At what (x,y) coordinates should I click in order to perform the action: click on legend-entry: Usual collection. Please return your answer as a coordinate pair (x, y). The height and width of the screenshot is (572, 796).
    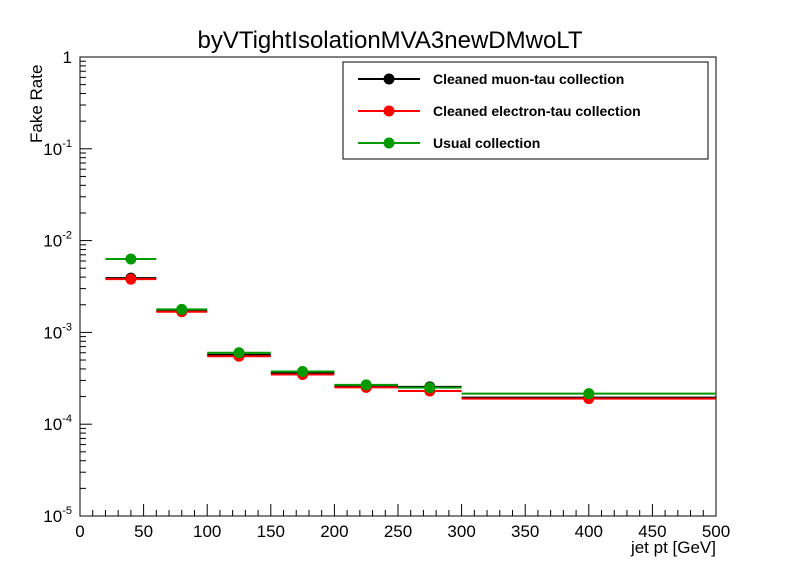
    Looking at the image, I should click on (449, 143).